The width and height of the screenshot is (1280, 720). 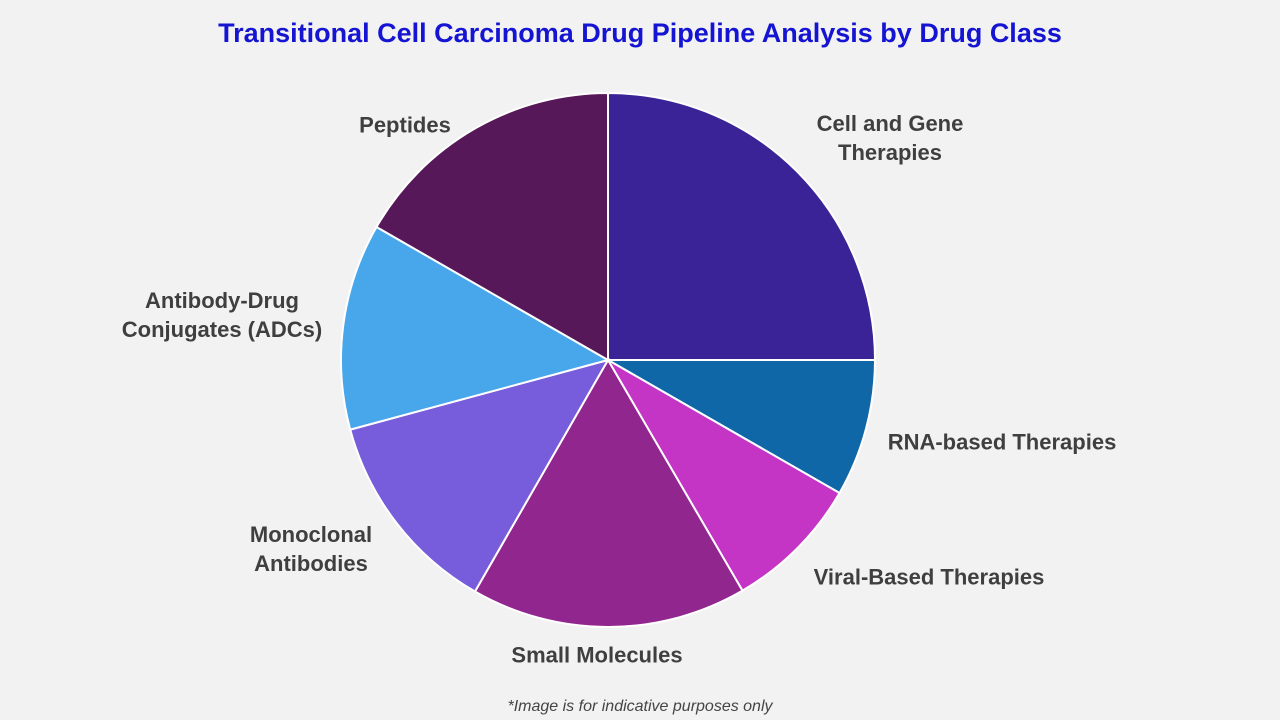 I want to click on pie-slice-viral-based-therapies, so click(x=723, y=475).